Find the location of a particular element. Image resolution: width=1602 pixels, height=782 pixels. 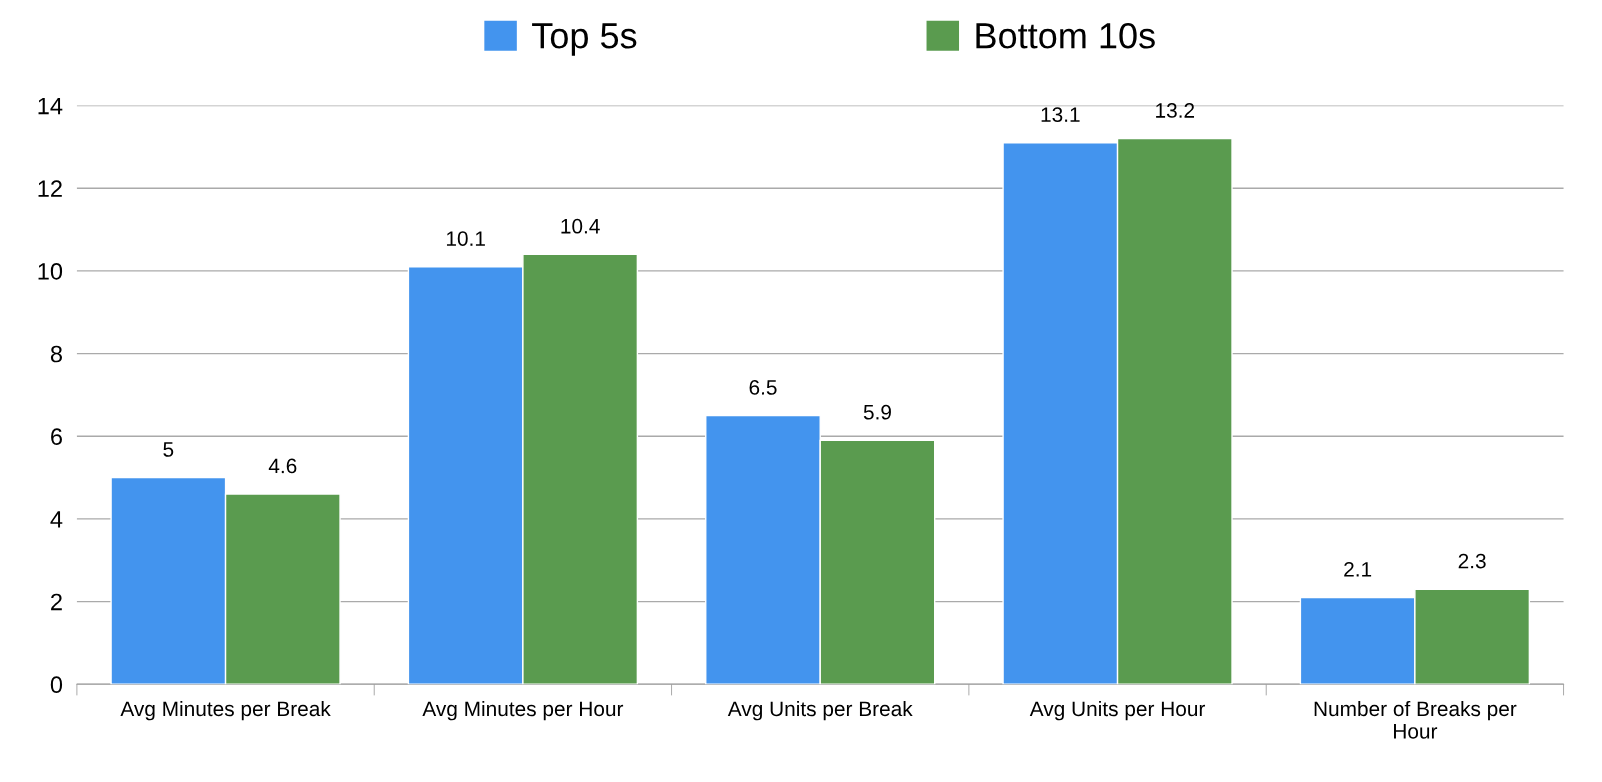

data-label: 10.1 is located at coordinates (465, 238).